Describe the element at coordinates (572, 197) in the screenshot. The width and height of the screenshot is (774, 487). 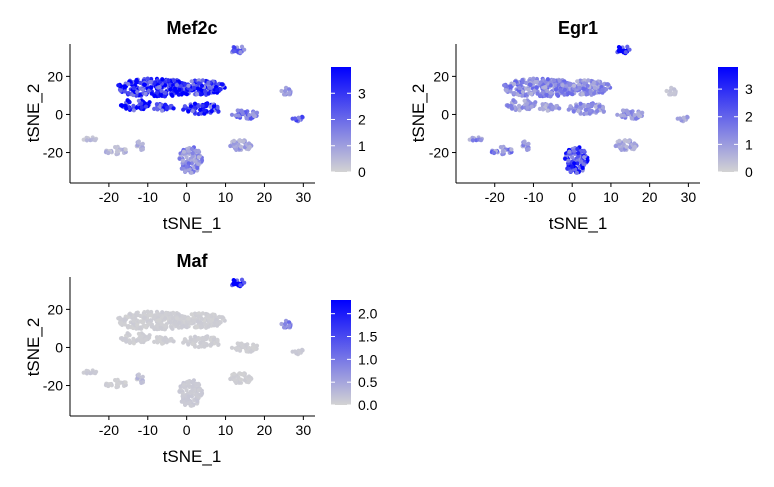
I see `x-tick-label: 0` at that location.